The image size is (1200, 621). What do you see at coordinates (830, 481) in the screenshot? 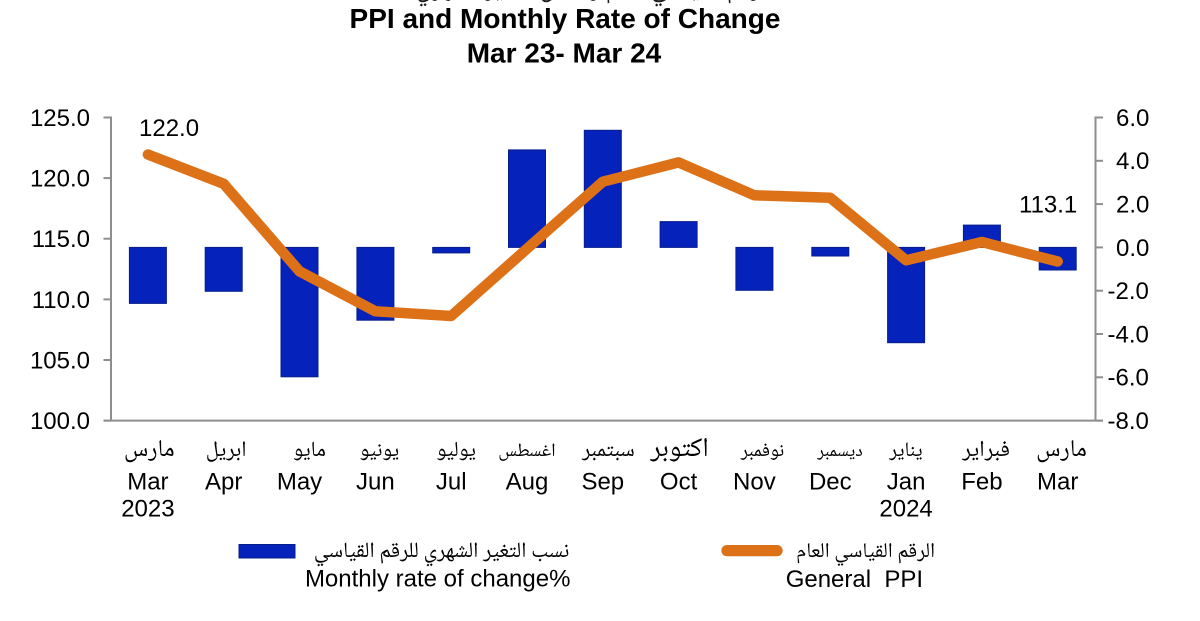
I see `svg-text: Dec` at bounding box center [830, 481].